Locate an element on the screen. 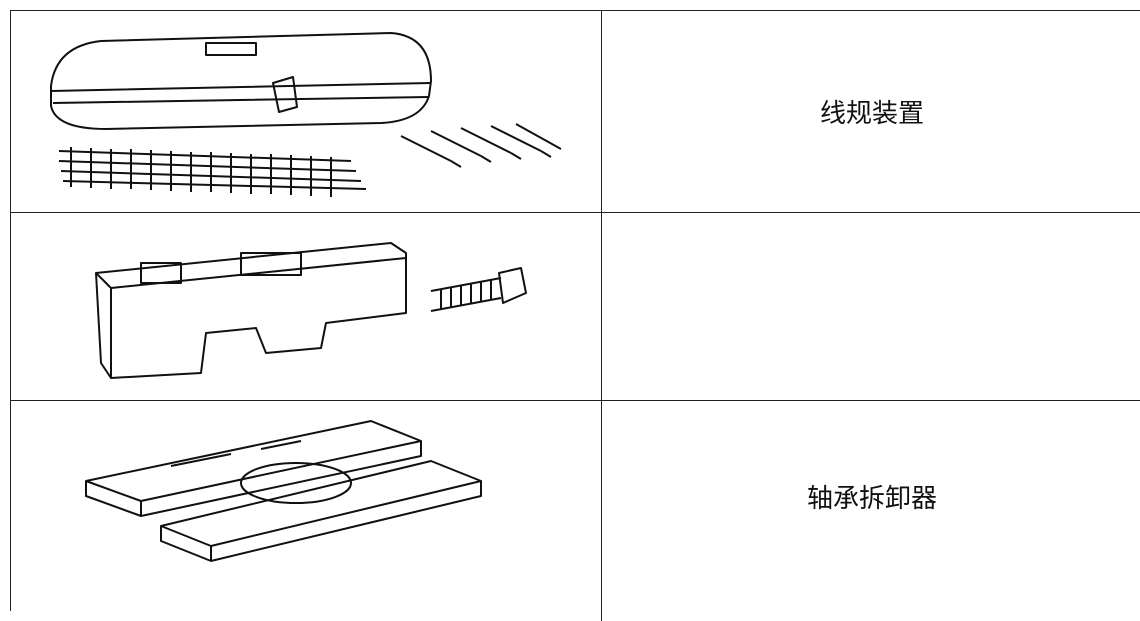 Image resolution: width=1140 pixels, height=621 pixels. gauge-set-illustration is located at coordinates (306, 114).